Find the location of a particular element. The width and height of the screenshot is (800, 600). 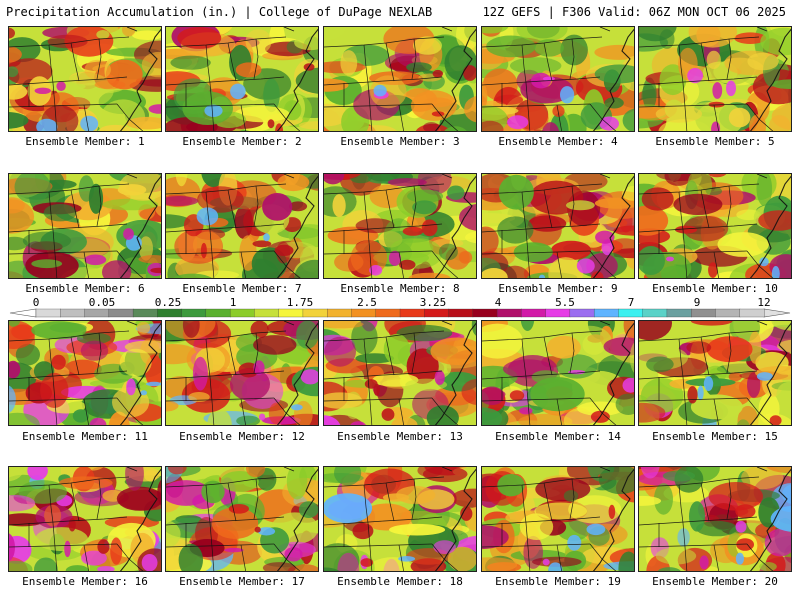

ensemble-member-label: Ensemble Member: 14 is located at coordinates (558, 436).